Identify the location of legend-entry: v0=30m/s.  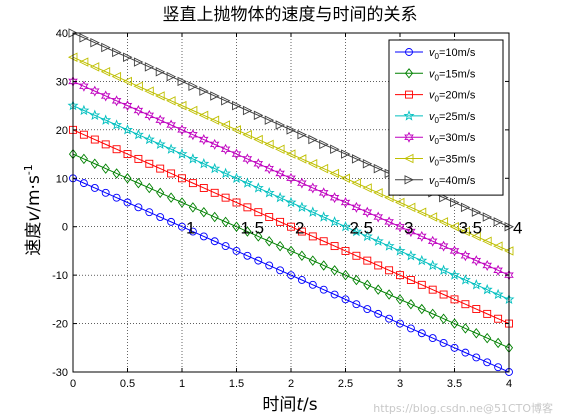
(435, 138).